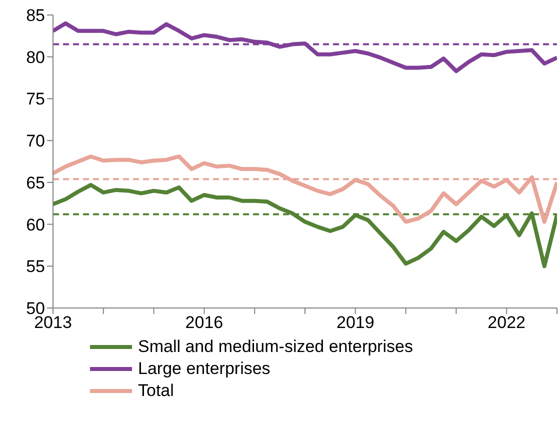  Describe the element at coordinates (204, 322) in the screenshot. I see `x-tick-label: 2016` at that location.